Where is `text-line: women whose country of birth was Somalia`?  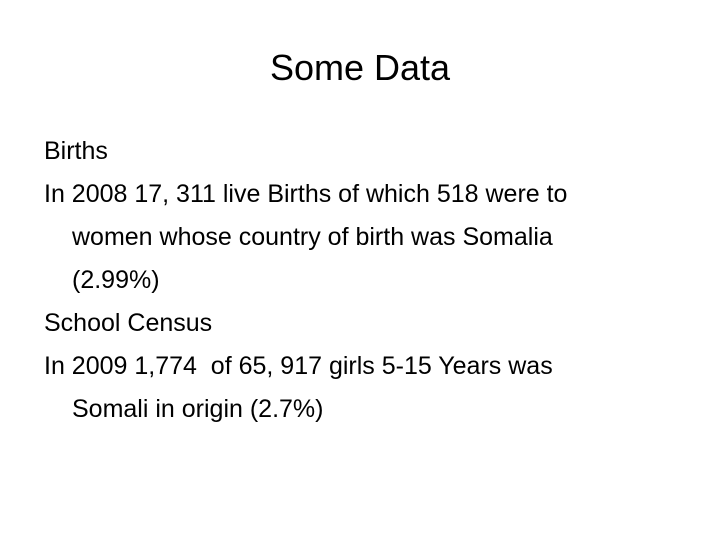 text-line: women whose country of birth was Somalia is located at coordinates (312, 237).